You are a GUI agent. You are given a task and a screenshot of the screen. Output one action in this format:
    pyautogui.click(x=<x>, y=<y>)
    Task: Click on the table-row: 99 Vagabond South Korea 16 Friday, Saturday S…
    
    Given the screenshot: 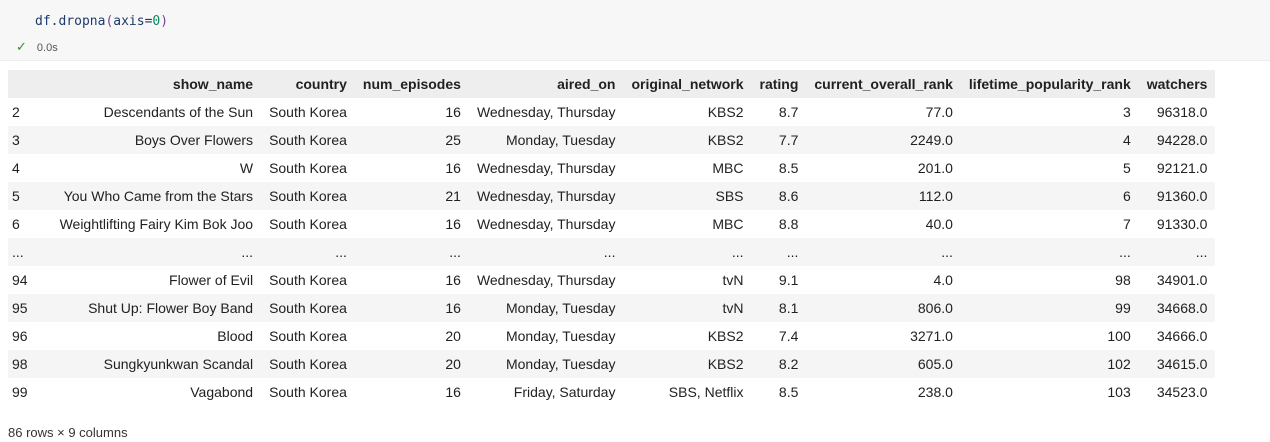 What is the action you would take?
    pyautogui.click(x=611, y=392)
    